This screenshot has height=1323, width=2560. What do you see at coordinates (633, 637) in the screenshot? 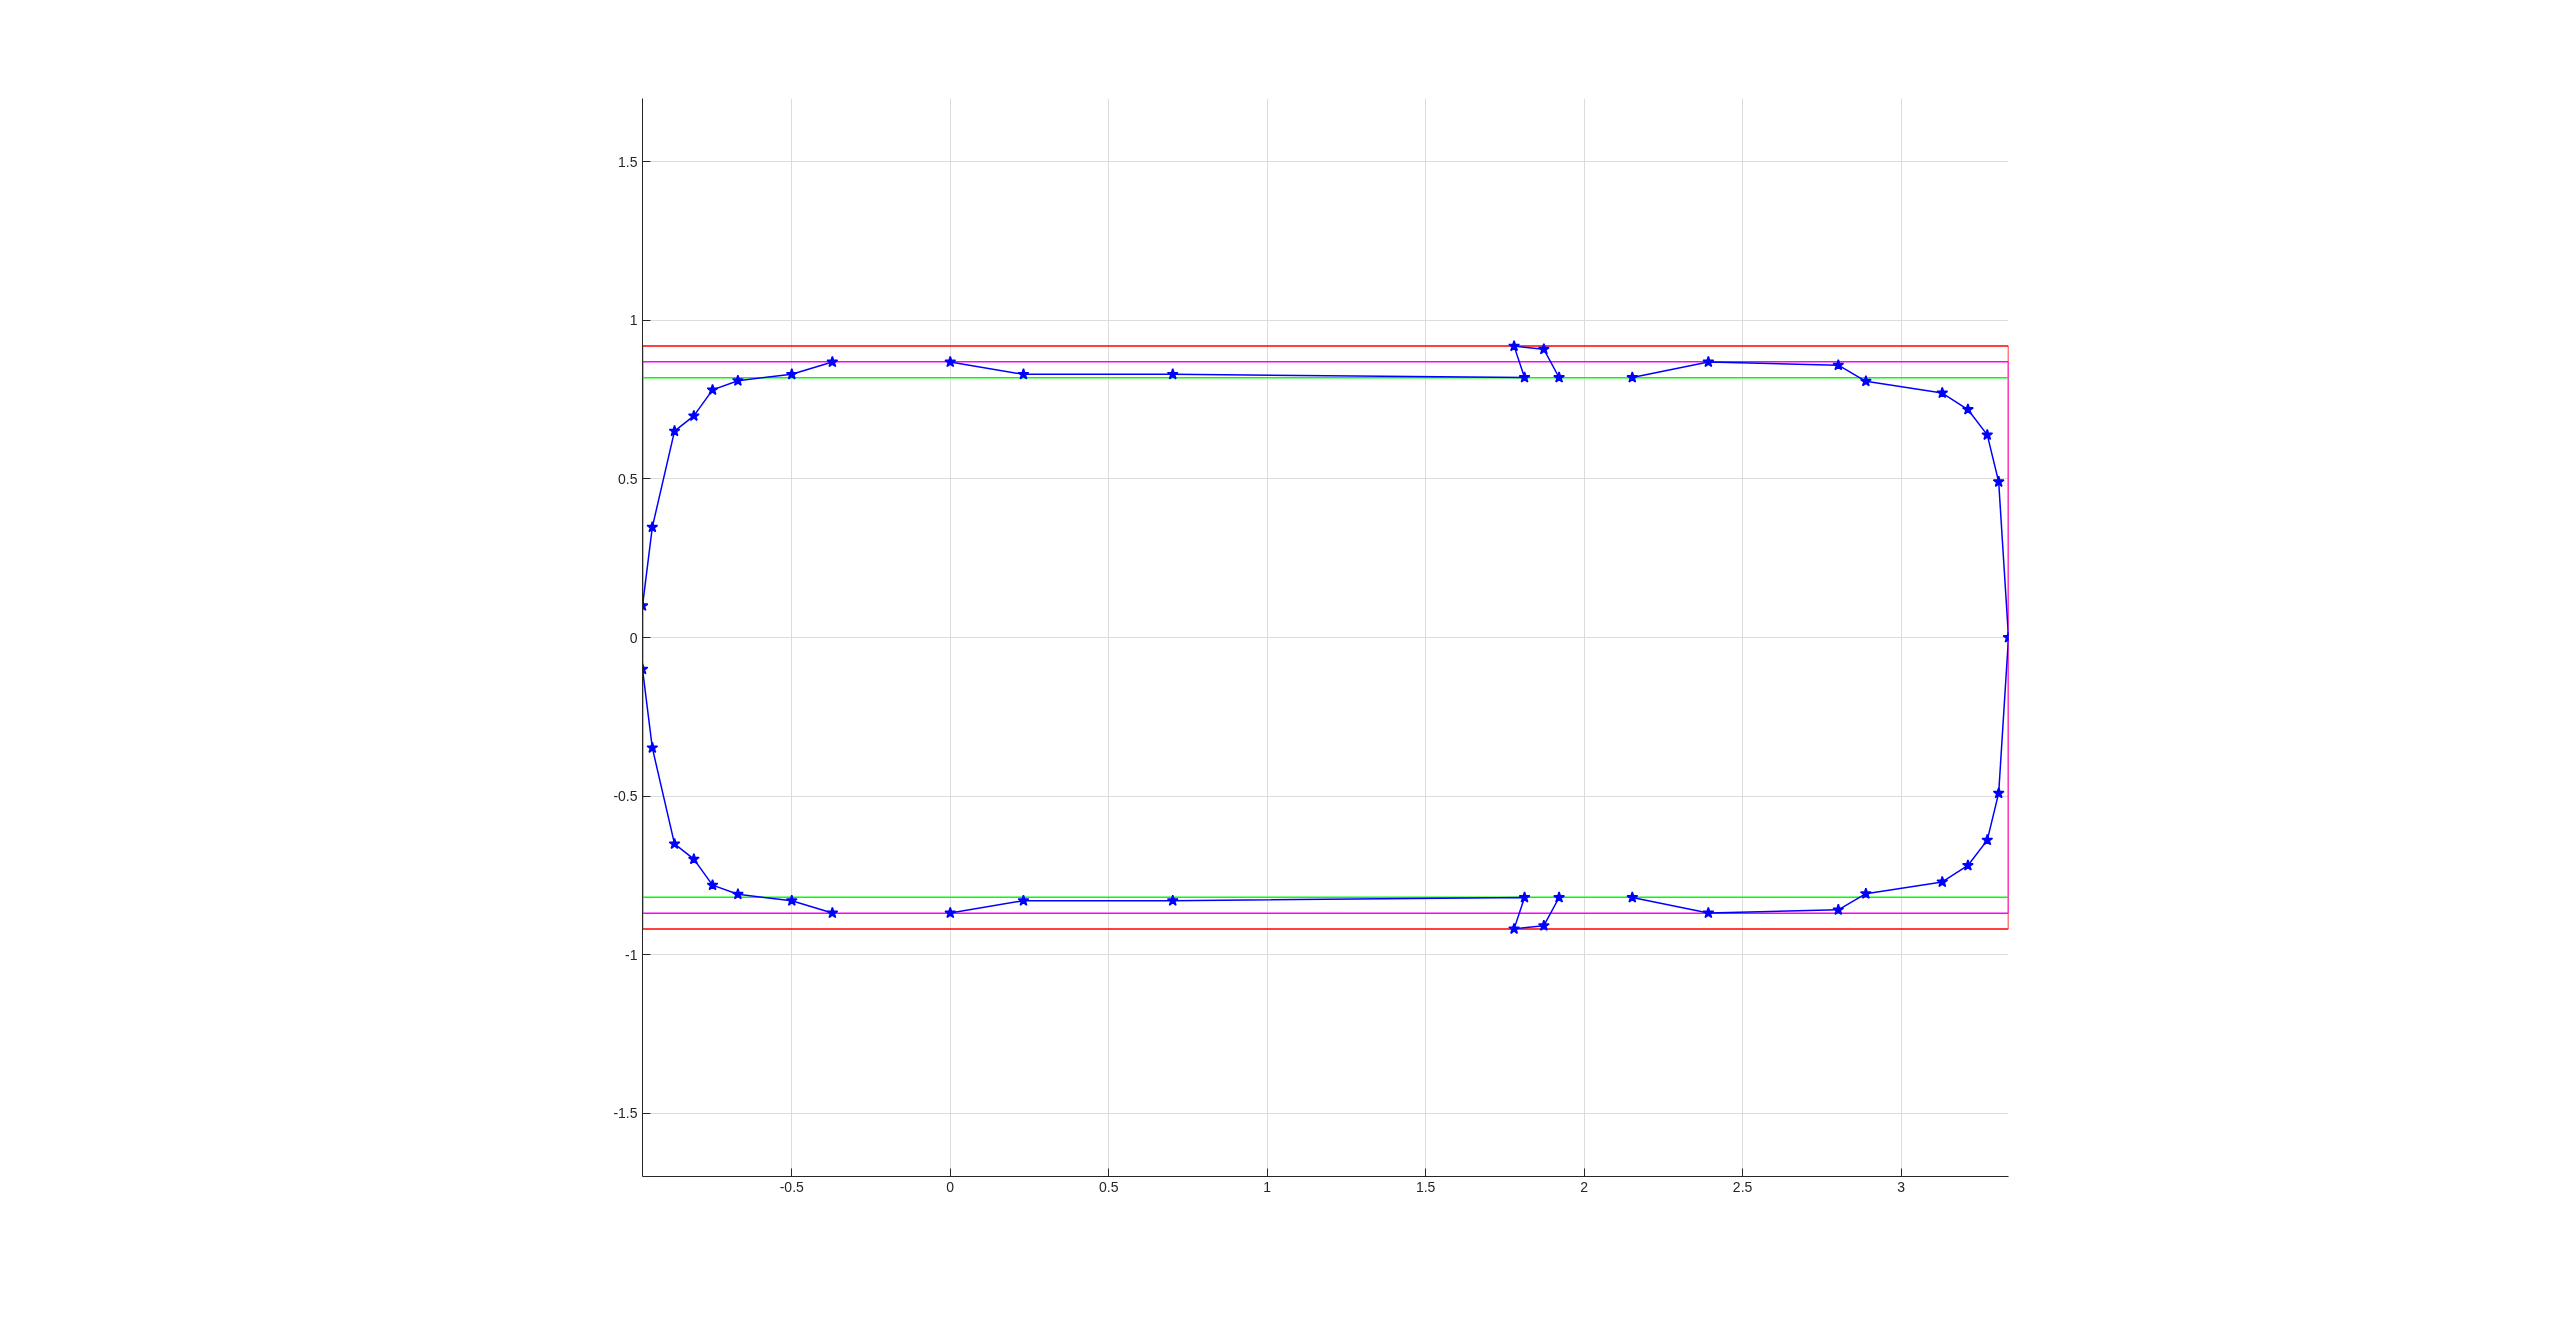
I see `y-tick-label: 0` at bounding box center [633, 637].